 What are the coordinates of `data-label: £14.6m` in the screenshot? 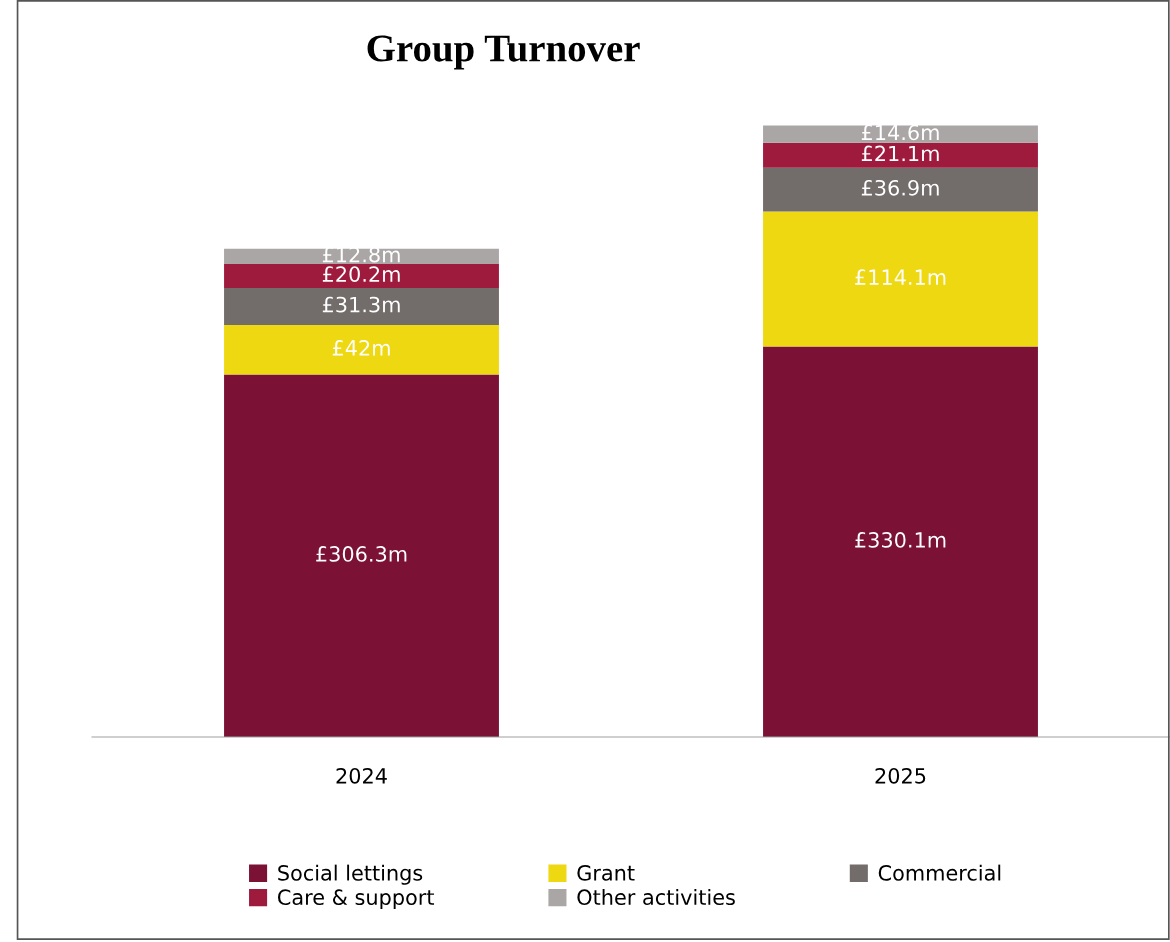 It's located at (900, 132).